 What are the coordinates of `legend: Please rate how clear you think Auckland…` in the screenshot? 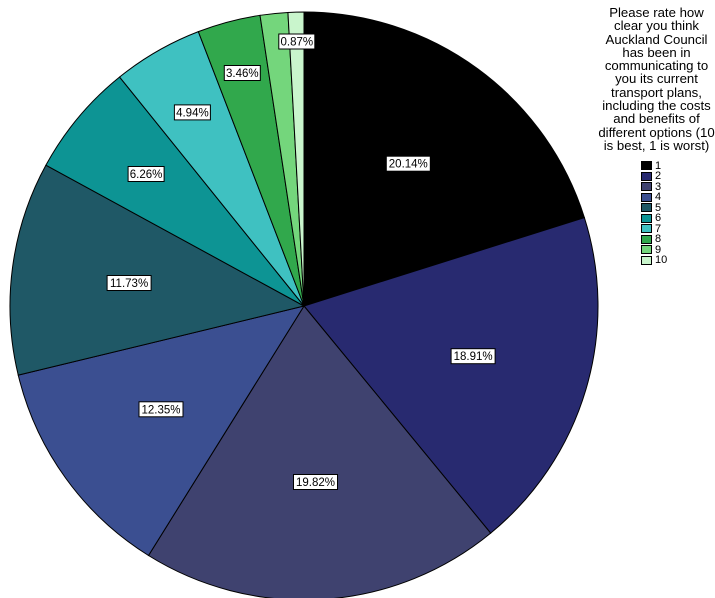 It's located at (656, 136).